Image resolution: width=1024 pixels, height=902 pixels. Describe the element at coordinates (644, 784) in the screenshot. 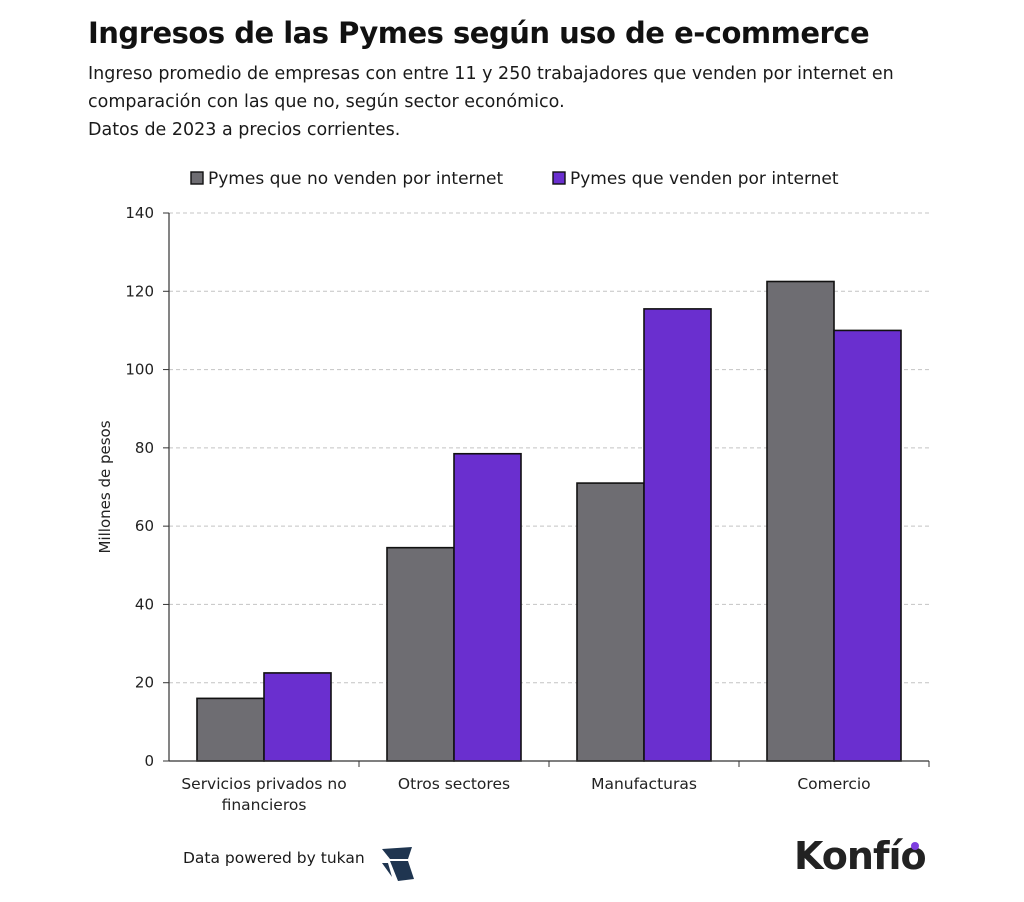

I see `x-tick-label: Manufacturas` at that location.